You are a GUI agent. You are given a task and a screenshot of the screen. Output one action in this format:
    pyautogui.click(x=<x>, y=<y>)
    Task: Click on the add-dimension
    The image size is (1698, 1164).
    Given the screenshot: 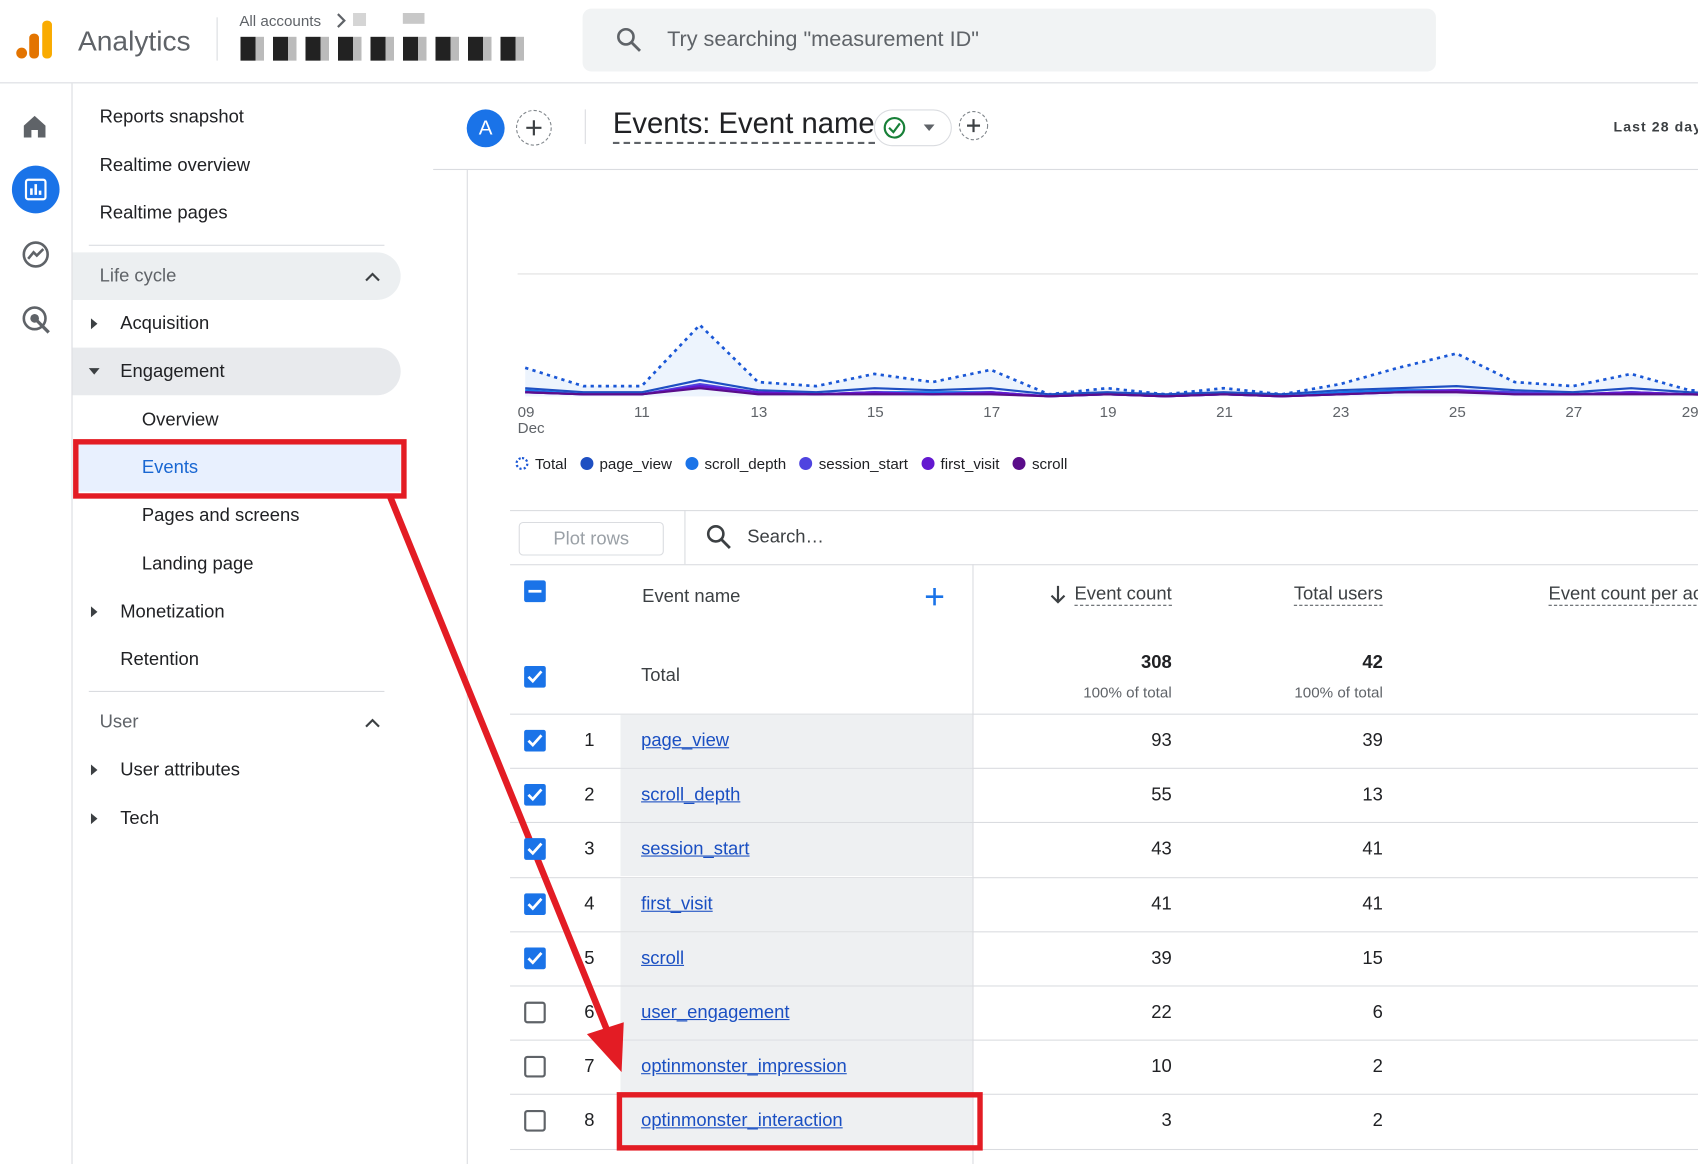 What is the action you would take?
    pyautogui.click(x=934, y=596)
    